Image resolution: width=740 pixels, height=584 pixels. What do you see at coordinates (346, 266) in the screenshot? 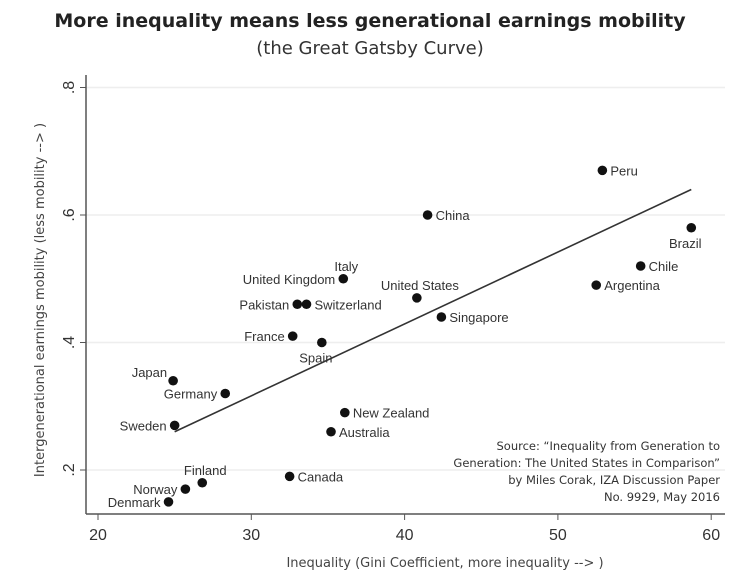
I see `point-label: Italy` at bounding box center [346, 266].